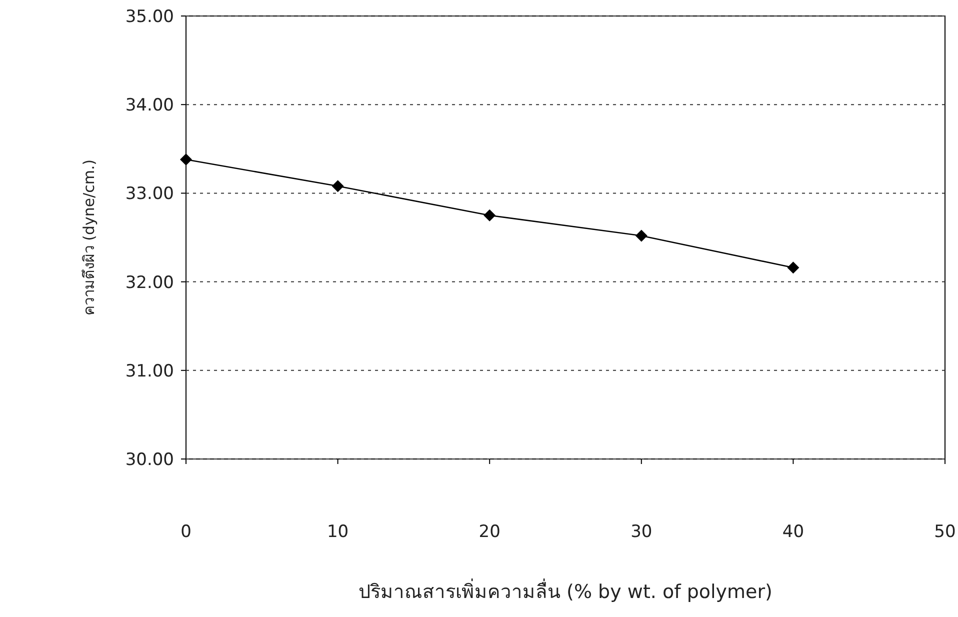 The width and height of the screenshot is (958, 617). What do you see at coordinates (149, 460) in the screenshot?
I see `y-tick-label: 30.00` at bounding box center [149, 460].